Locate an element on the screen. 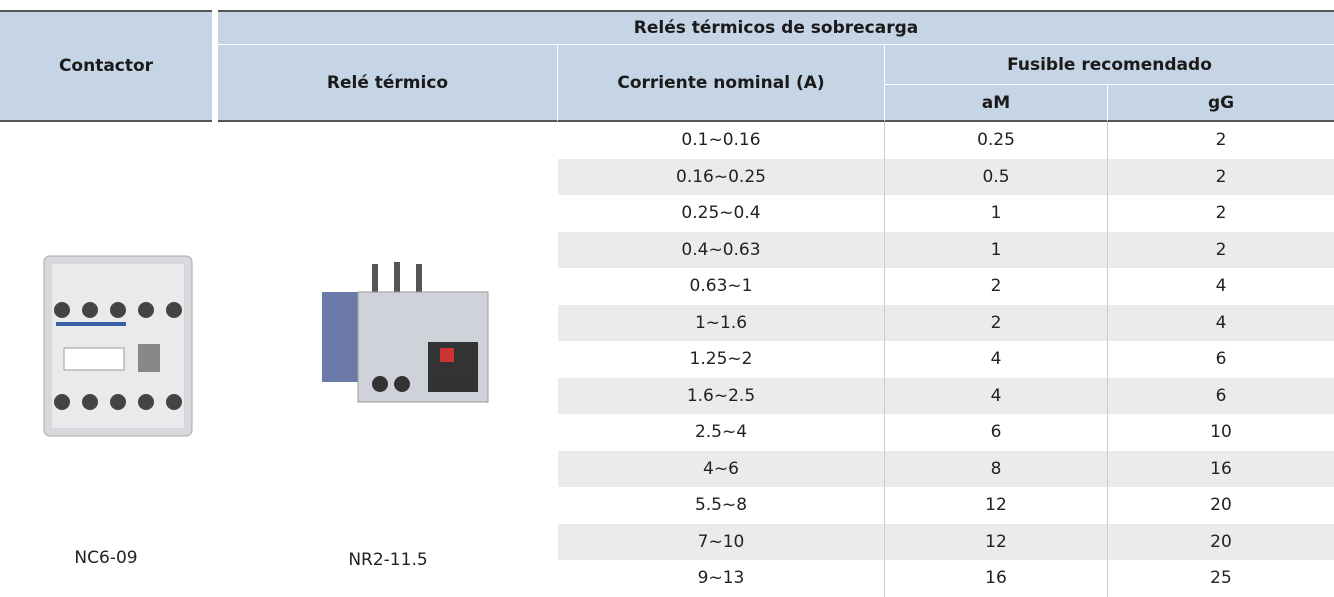  header-contactor: Contactor is located at coordinates (106, 66).